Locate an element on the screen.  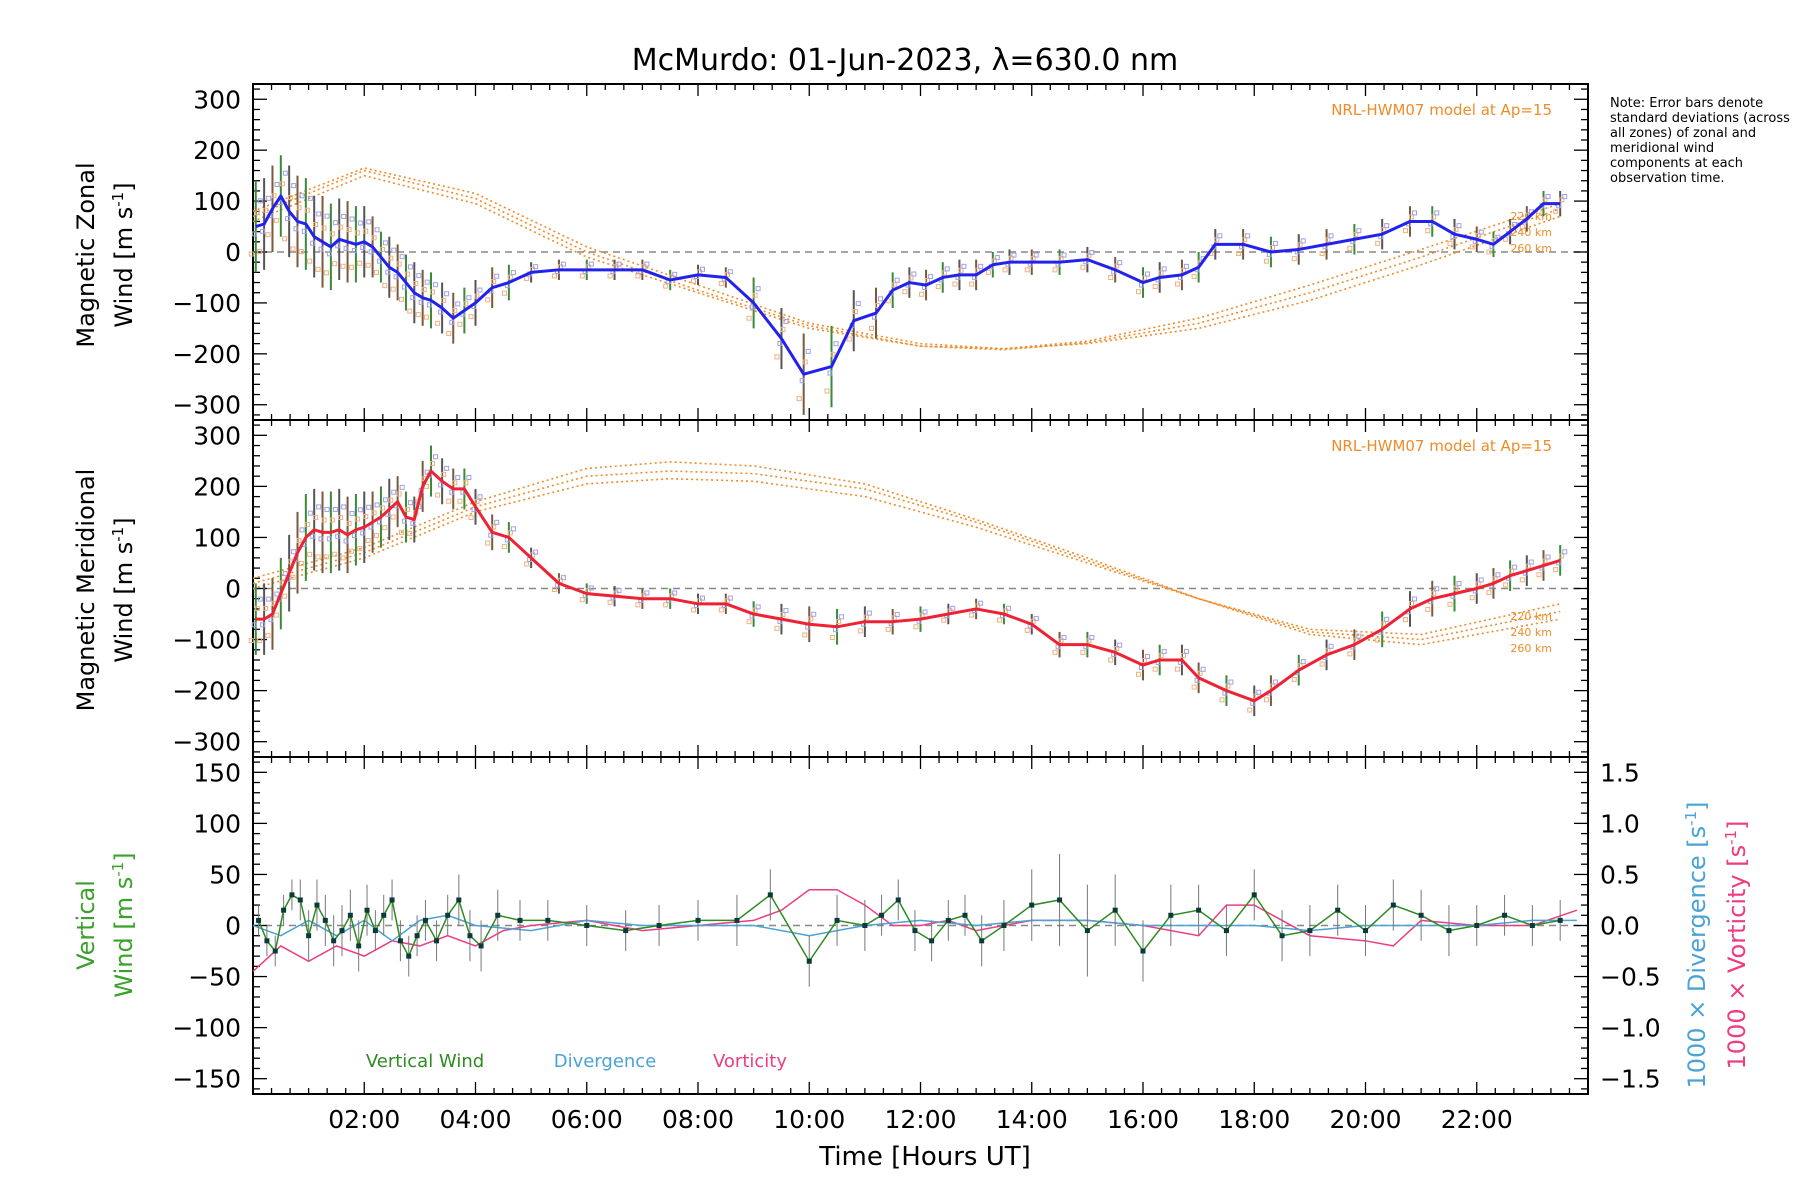
x-tick-label: 12:00 is located at coordinates (920, 1119).